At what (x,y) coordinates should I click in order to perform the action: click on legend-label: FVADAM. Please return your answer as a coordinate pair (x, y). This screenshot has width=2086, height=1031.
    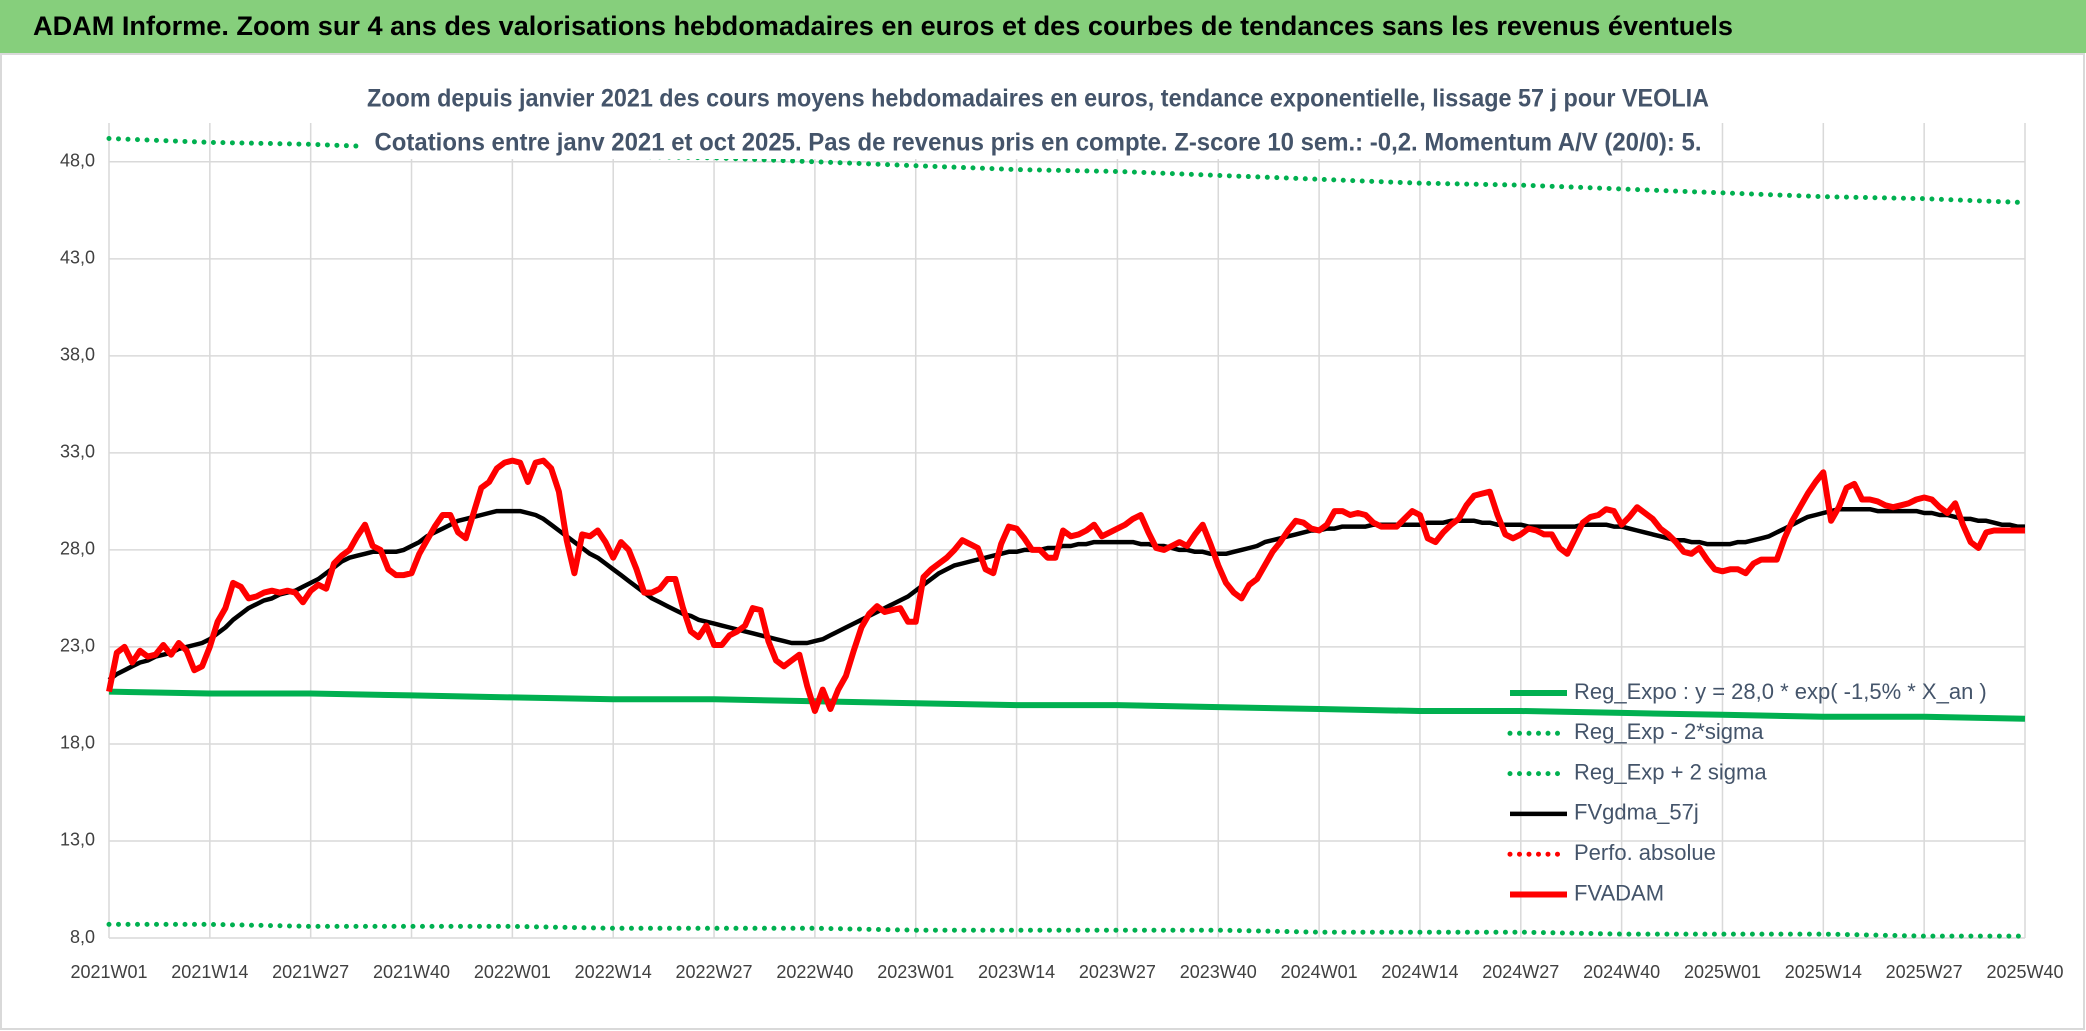
    Looking at the image, I should click on (1619, 892).